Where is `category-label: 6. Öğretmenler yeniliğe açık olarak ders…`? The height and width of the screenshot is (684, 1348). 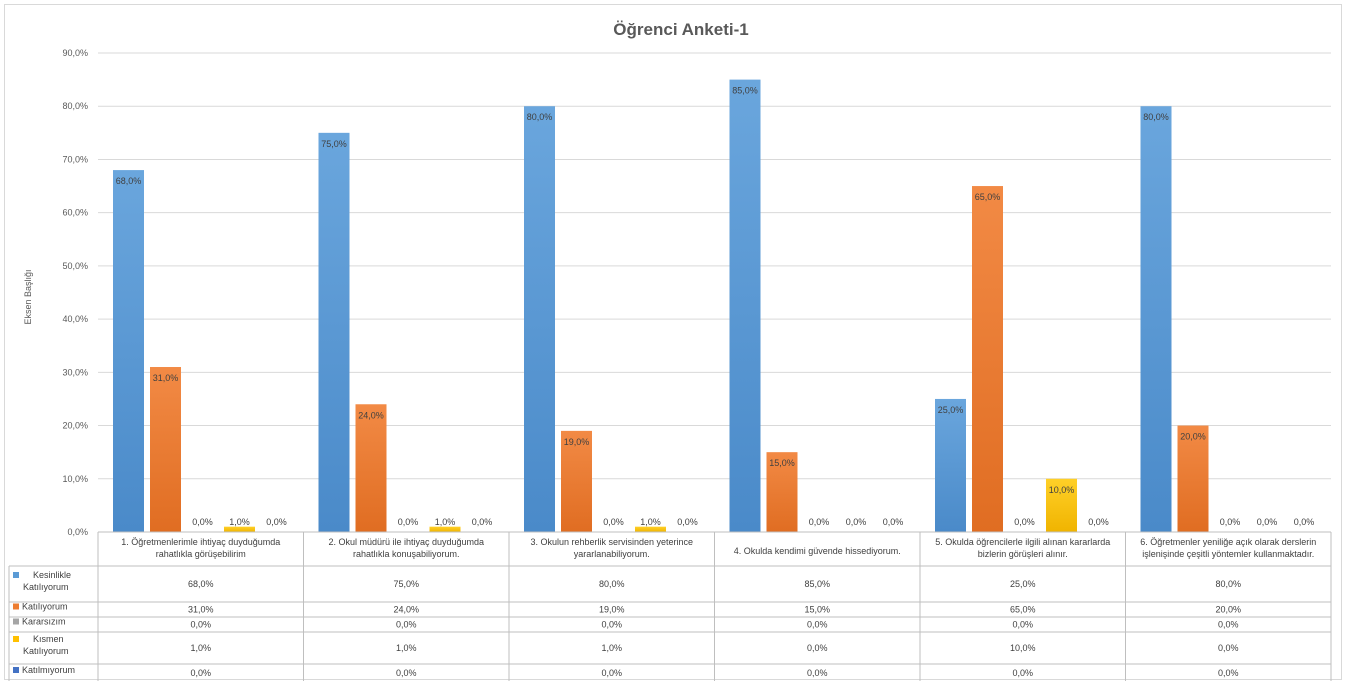
category-label: 6. Öğretmenler yeniliğe açık olarak ders… is located at coordinates (1228, 542).